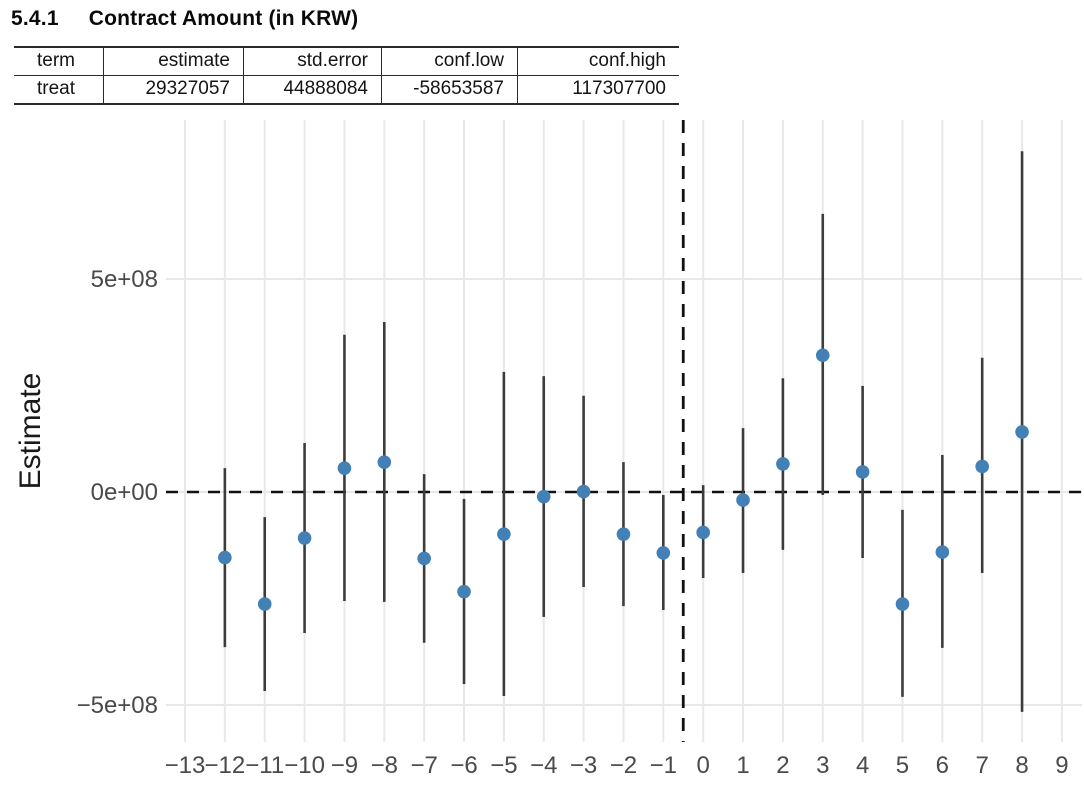 Image resolution: width=1084 pixels, height=794 pixels. What do you see at coordinates (598, 90) in the screenshot?
I see `table-cell-conf-high: 117307700` at bounding box center [598, 90].